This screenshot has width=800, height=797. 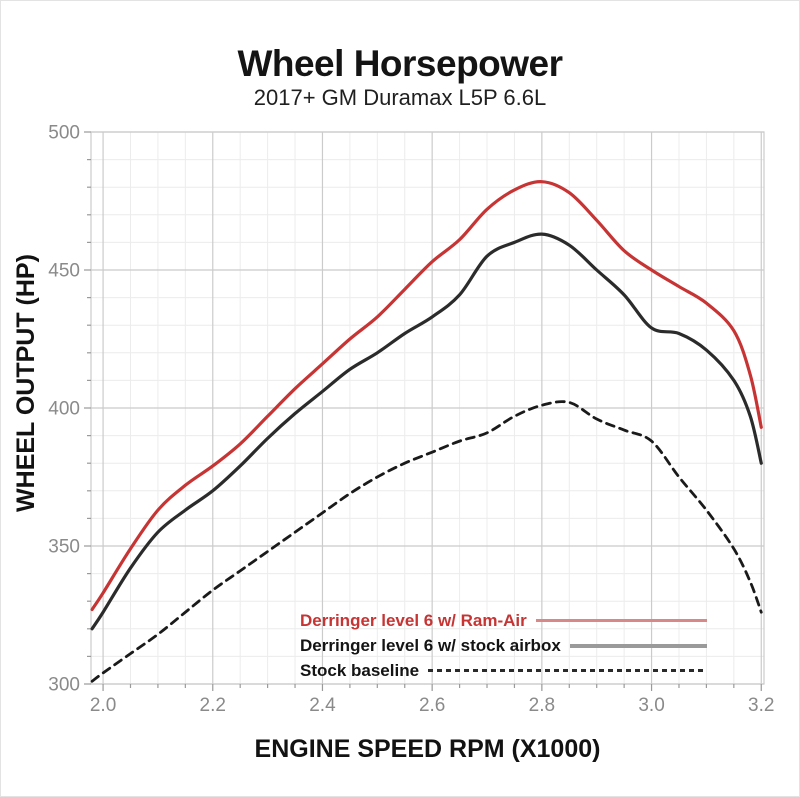 What do you see at coordinates (64, 271) in the screenshot?
I see `svg-text: 450` at bounding box center [64, 271].